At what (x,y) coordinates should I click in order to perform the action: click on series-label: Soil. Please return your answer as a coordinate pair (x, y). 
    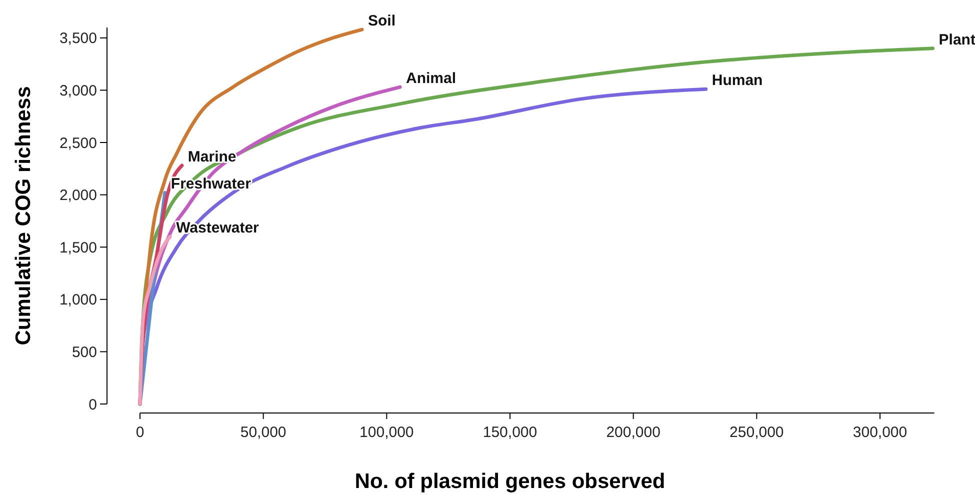
    Looking at the image, I should click on (382, 21).